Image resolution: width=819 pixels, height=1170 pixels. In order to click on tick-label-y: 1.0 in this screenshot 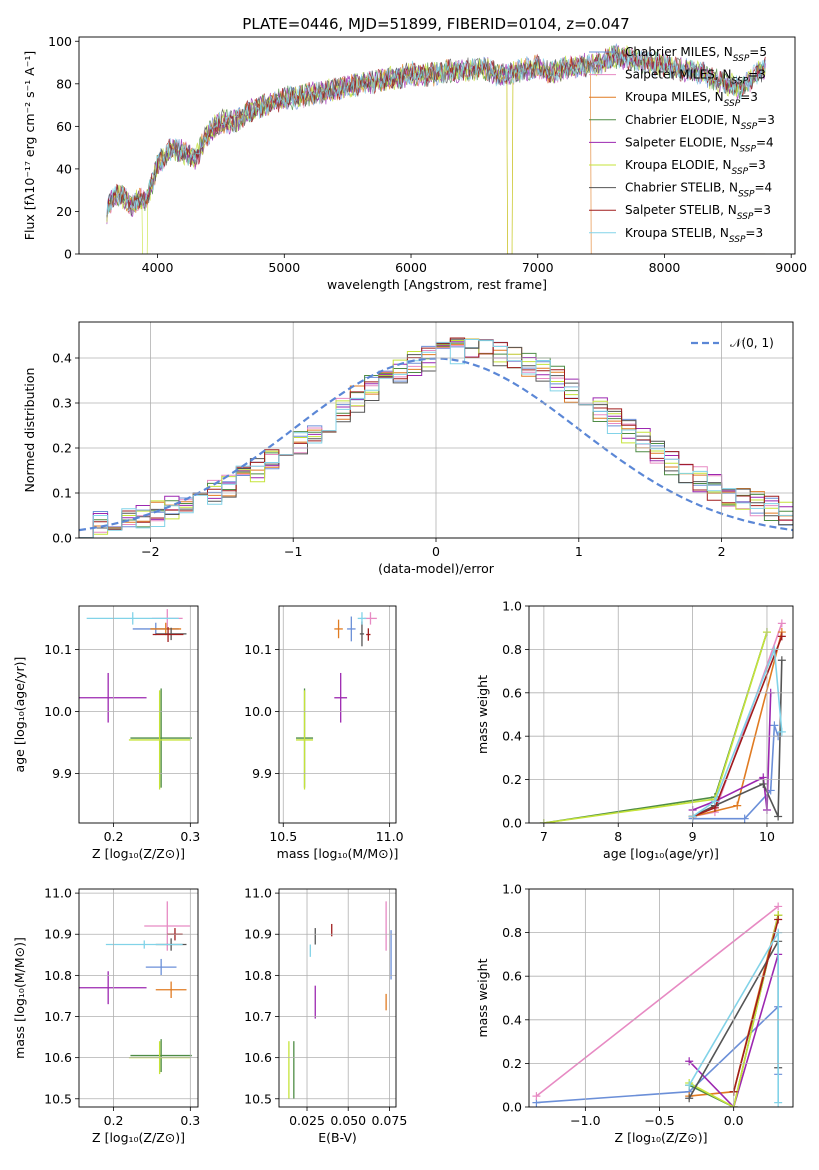, I will do `click(512, 889)`.